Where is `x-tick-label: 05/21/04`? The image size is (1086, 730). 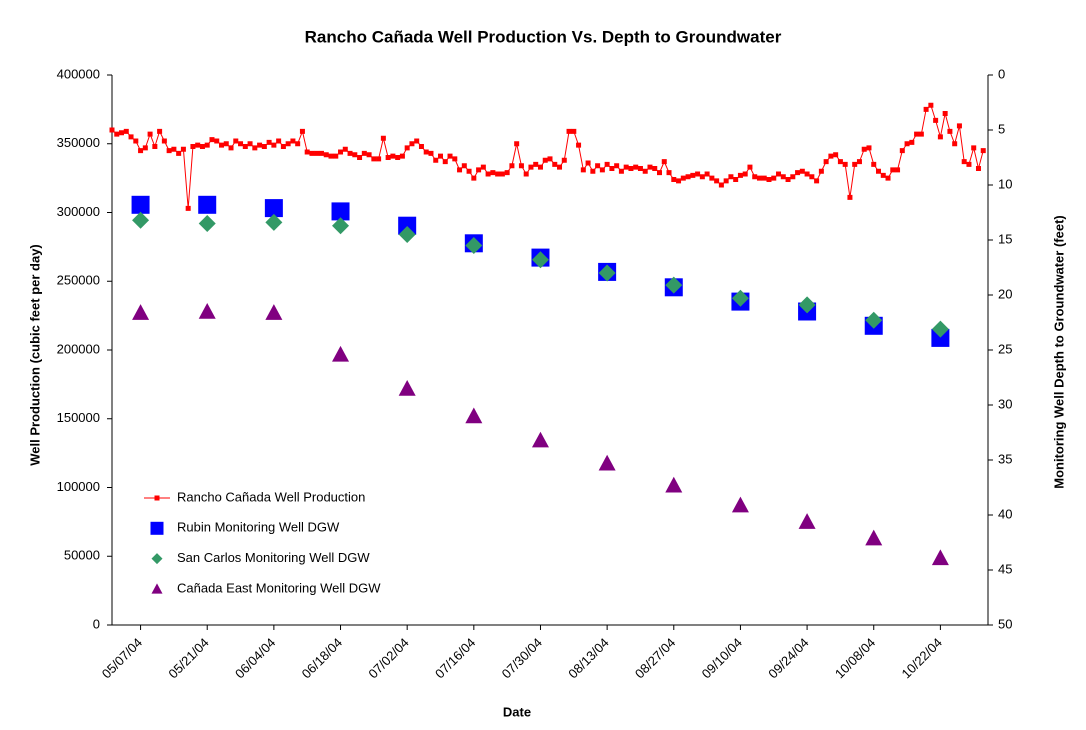
x-tick-label: 05/21/04 is located at coordinates (188, 658).